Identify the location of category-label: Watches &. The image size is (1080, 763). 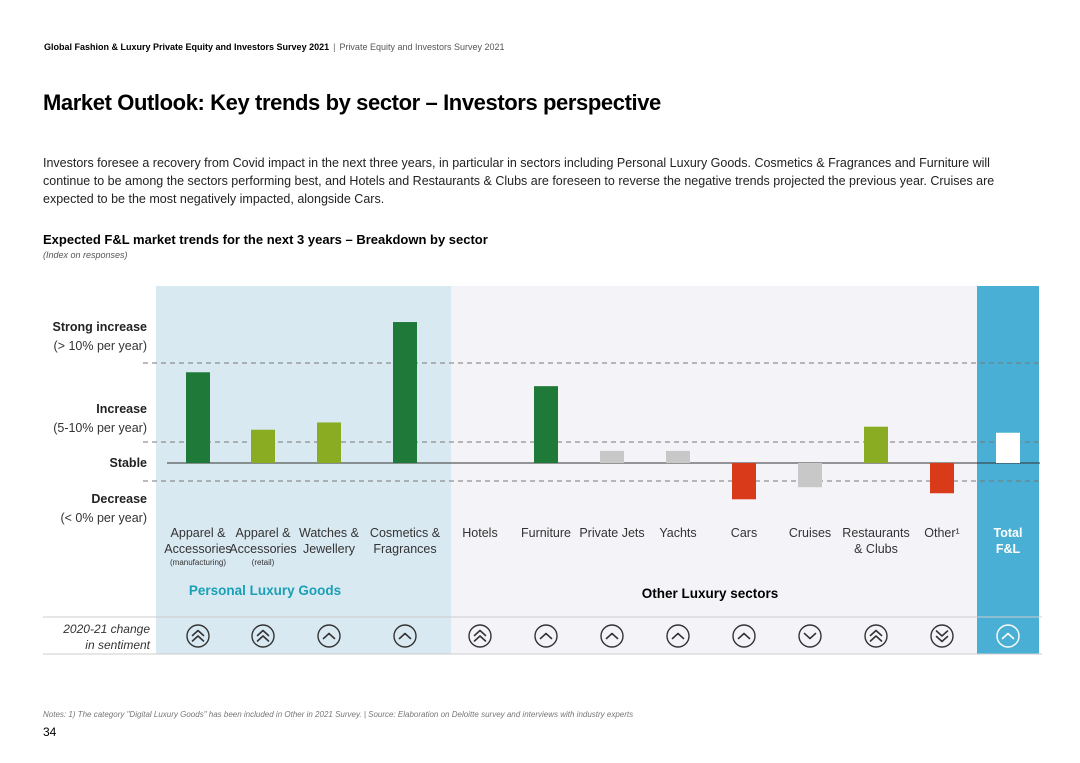
(329, 533).